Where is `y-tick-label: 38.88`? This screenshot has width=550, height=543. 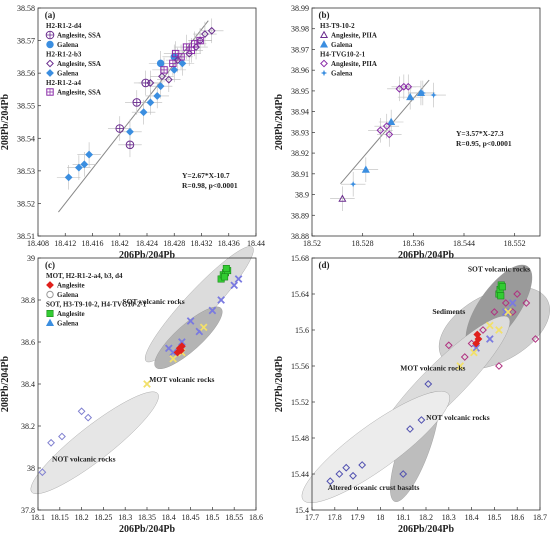 y-tick-label: 38.88 is located at coordinates (300, 236).